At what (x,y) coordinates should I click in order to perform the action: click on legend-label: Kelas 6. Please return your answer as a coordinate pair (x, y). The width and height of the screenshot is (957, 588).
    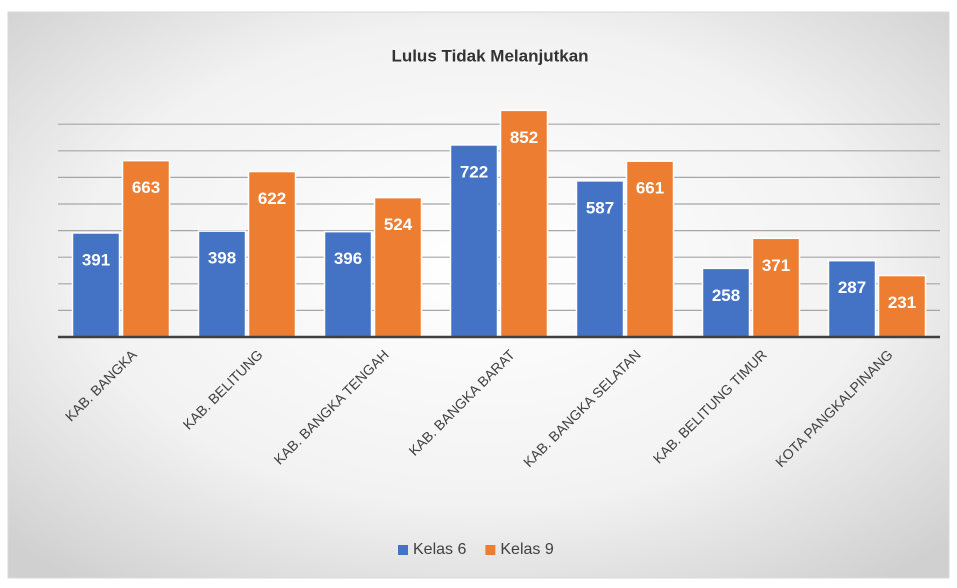
    Looking at the image, I should click on (439, 549).